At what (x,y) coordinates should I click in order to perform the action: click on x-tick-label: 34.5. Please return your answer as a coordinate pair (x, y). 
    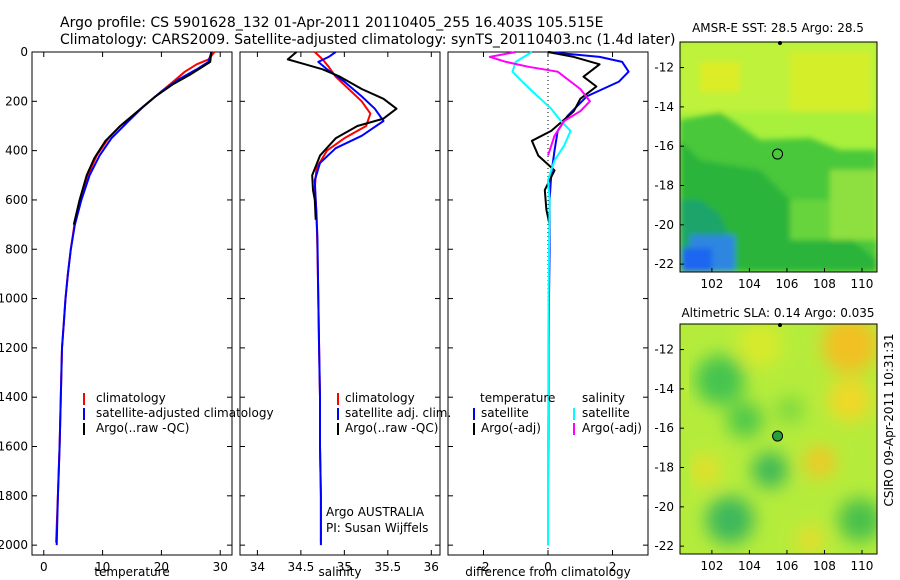
    Looking at the image, I should click on (301, 567).